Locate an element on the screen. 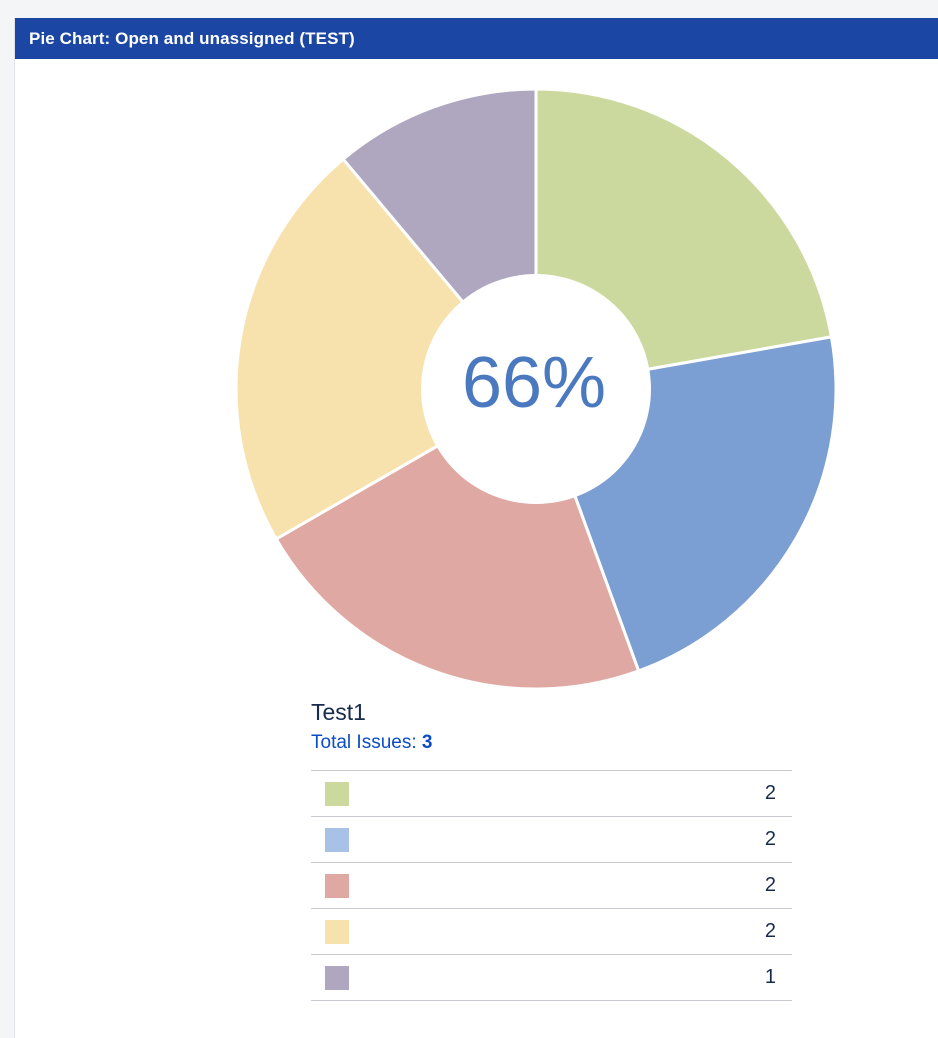 The width and height of the screenshot is (938, 1038). legend-title: Test1 is located at coordinates (338, 712).